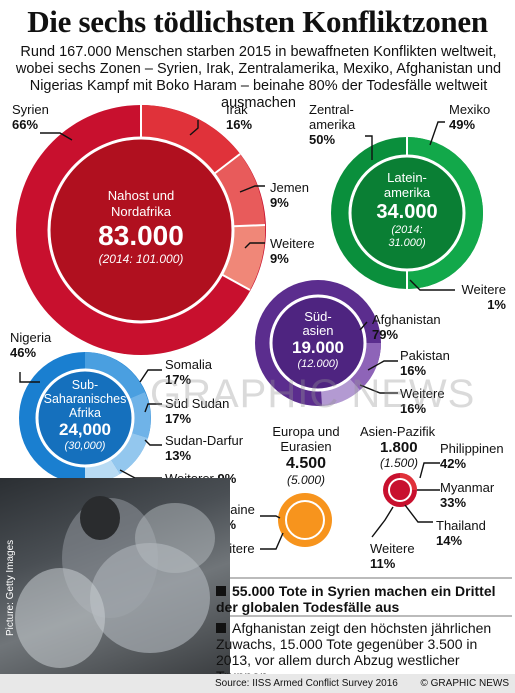  What do you see at coordinates (467, 495) in the screenshot?
I see `label-myanmar: Myanmar 33%` at bounding box center [467, 495].